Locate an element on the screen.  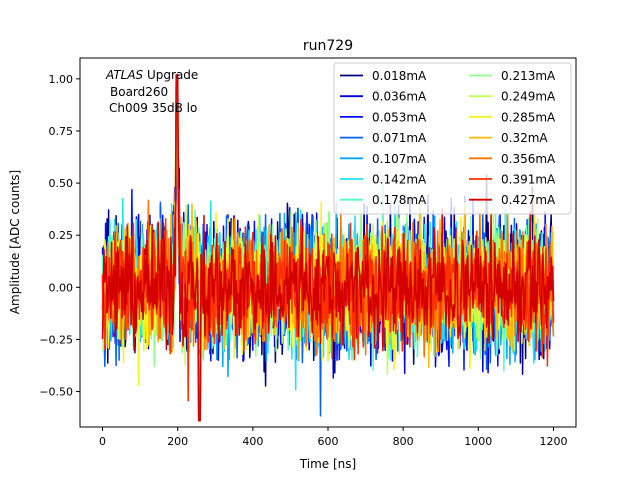
annotation-upgrade: Upgrade is located at coordinates (170, 75).